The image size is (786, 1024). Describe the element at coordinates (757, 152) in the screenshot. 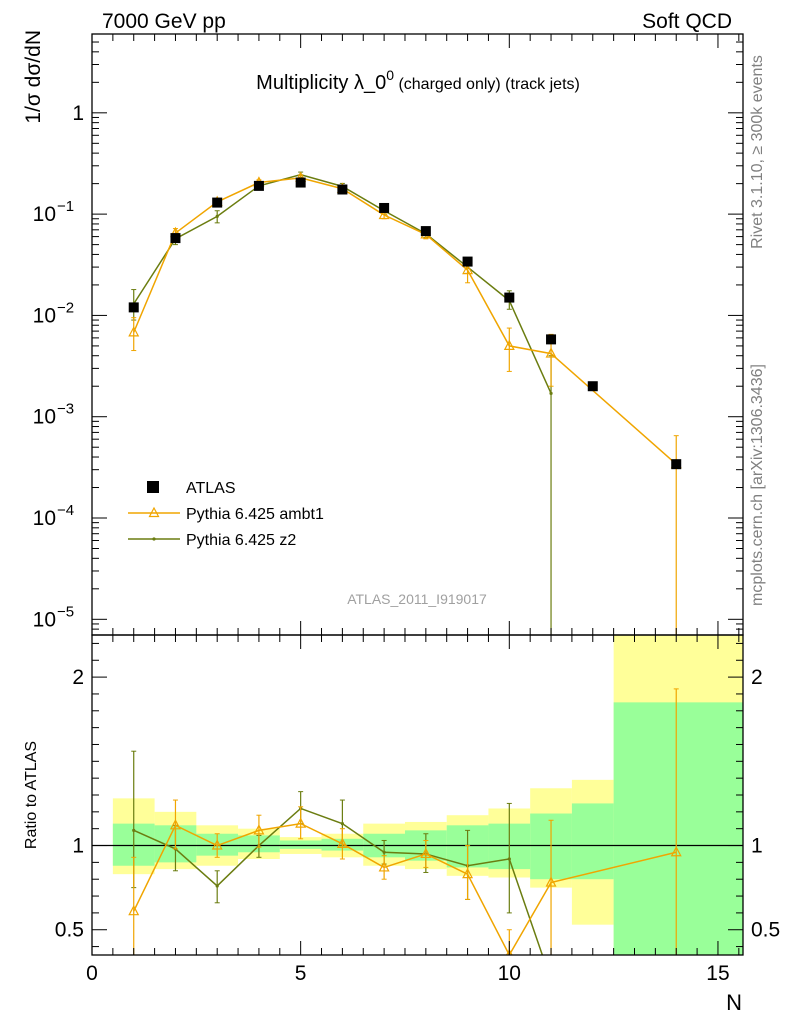

I see `rivet-version-label: Rivet 3.1.10, ≥ 300k events` at that location.